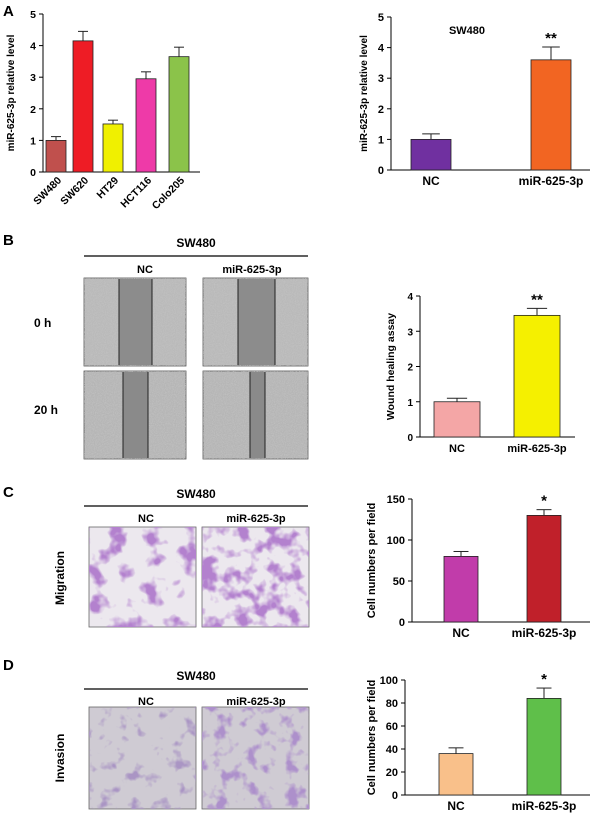 Image resolution: width=600 pixels, height=828 pixels. What do you see at coordinates (196, 494) in the screenshot?
I see `panel-c-header: SW480` at bounding box center [196, 494].